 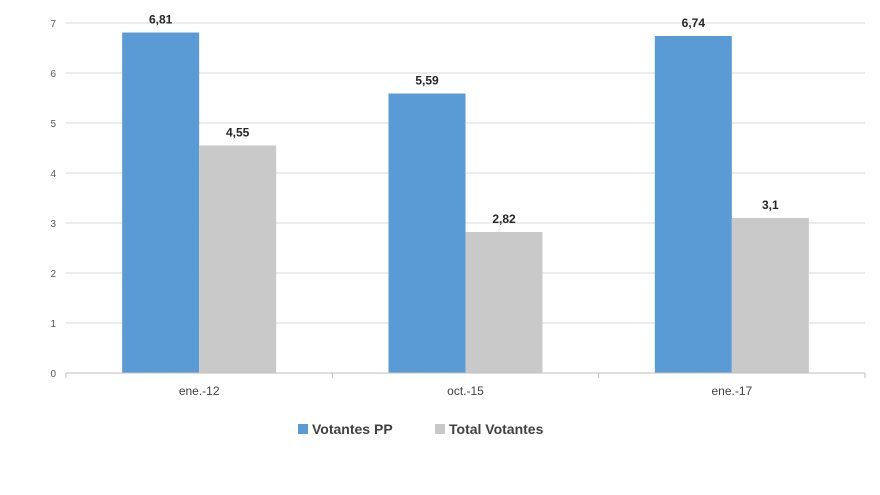 I want to click on data-label: 2,82, so click(x=504, y=219).